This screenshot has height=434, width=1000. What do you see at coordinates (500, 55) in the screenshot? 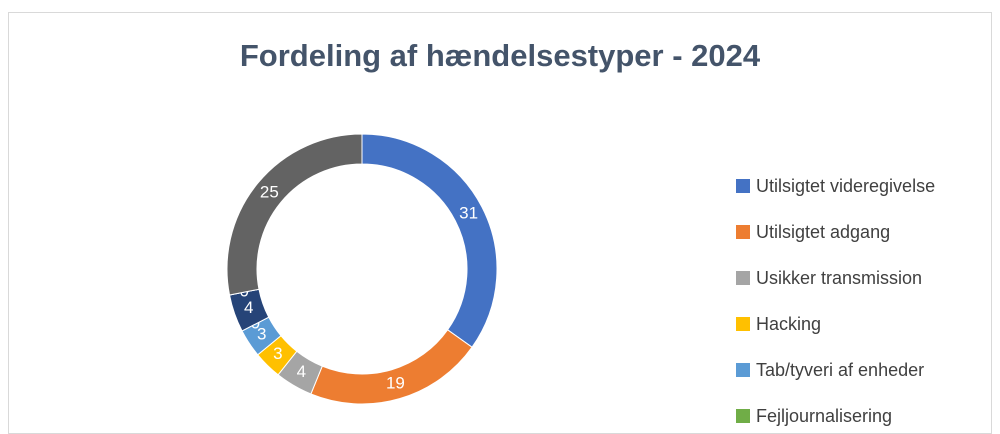
I see `chart-title: Fordeling af hændelsestyper - 2024` at bounding box center [500, 55].